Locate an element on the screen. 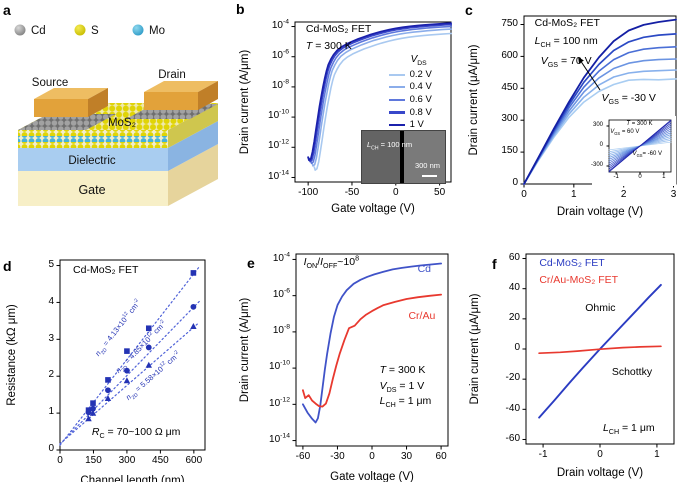  y-tick-label: 10-8 is located at coordinates (280, 85).